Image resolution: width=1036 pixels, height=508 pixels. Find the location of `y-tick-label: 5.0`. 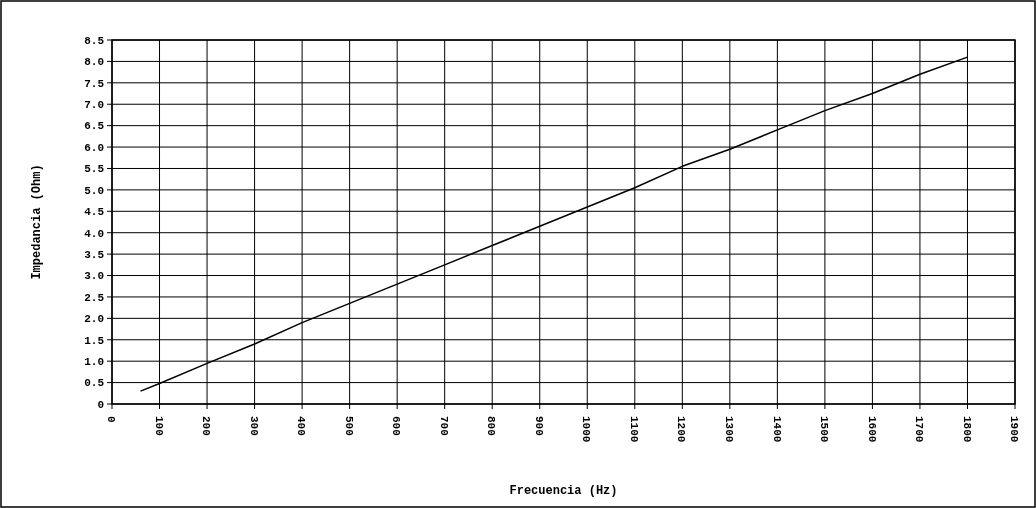

y-tick-label: 5.0 is located at coordinates (94, 190).